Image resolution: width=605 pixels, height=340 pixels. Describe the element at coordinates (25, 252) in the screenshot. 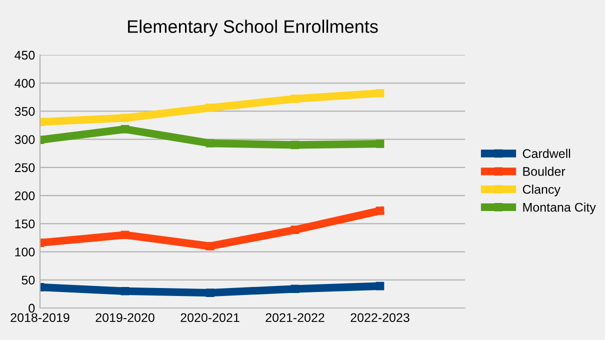

I see `y-tick-label: 100` at that location.